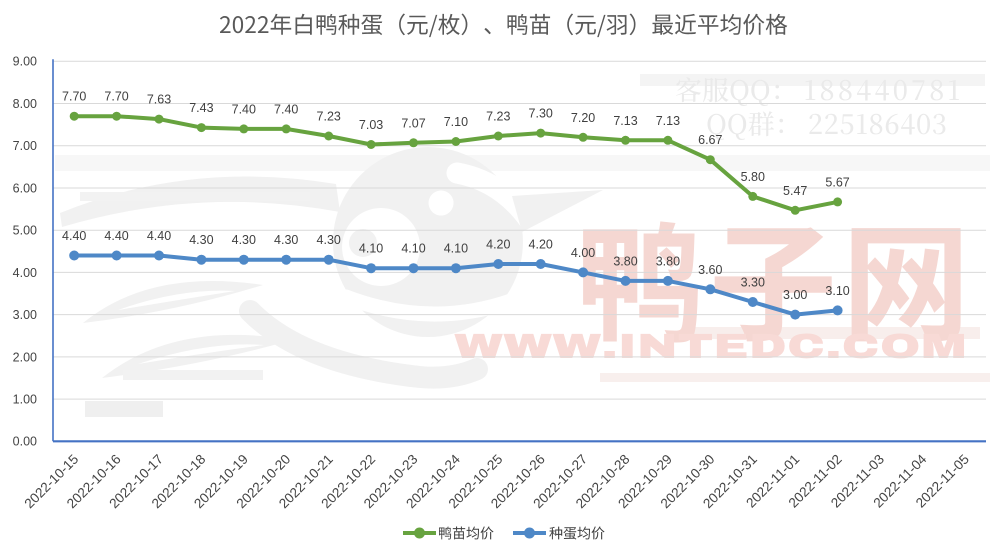  I want to click on svg-text: 2.00, so click(25, 357).